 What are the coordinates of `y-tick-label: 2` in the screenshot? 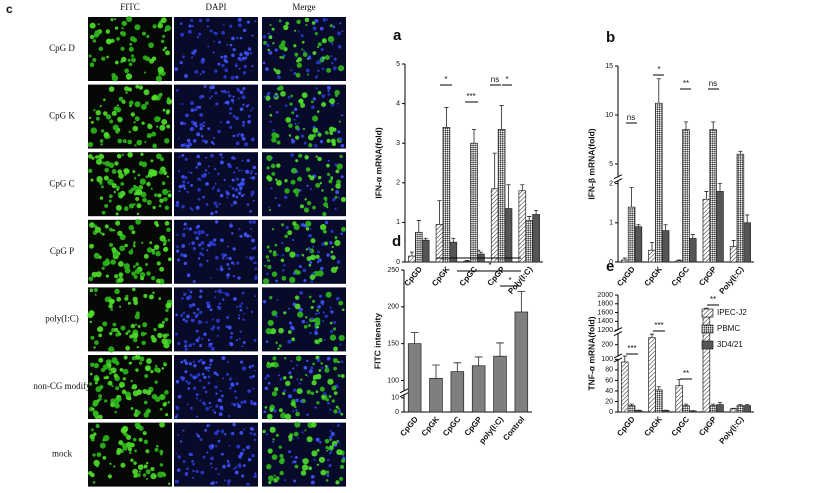 It's located at (611, 183).